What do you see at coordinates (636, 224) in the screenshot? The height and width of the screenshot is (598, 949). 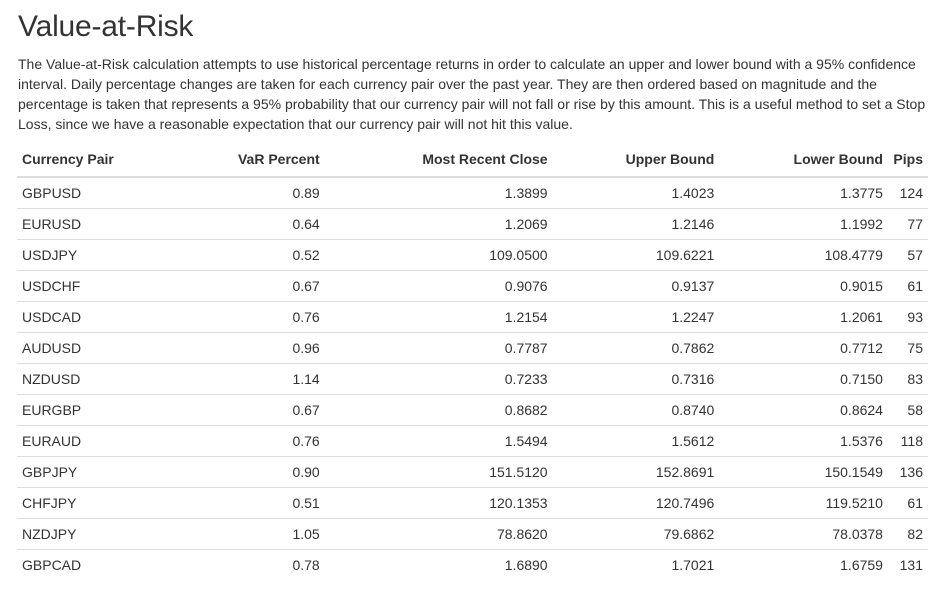 I see `cell-upper-bound: 1.2146` at bounding box center [636, 224].